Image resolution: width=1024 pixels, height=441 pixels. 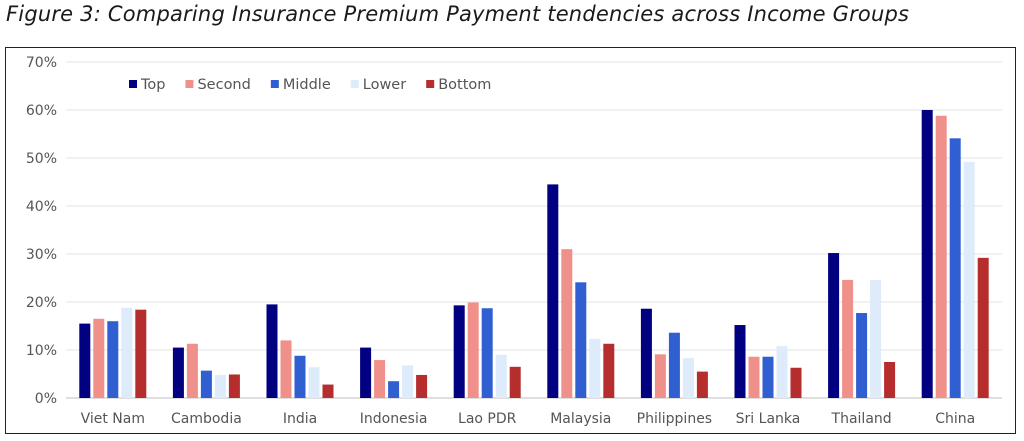 I want to click on y-tick-label: 20%, so click(x=41, y=303).